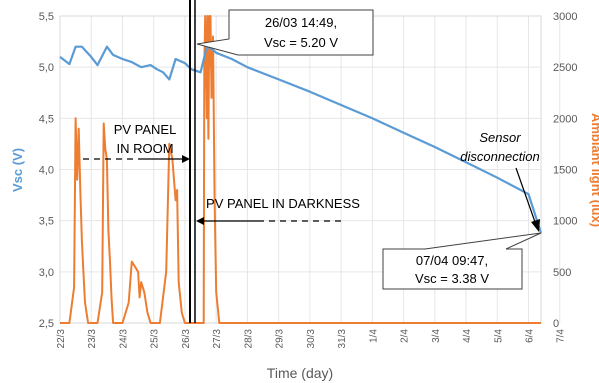 This screenshot has width=599, height=383. I want to click on left-axis-ticks: 2,5 3,0 3,5 4,0 4,5 5,0 5,5, so click(46, 170).